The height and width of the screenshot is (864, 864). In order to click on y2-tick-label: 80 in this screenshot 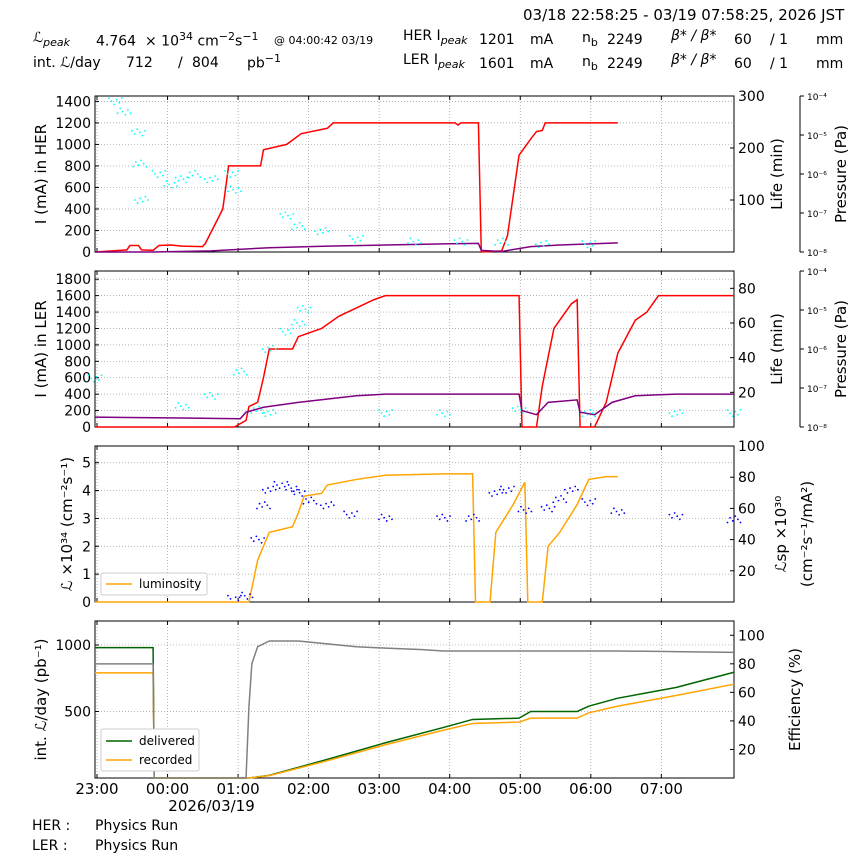, I will do `click(747, 665)`.